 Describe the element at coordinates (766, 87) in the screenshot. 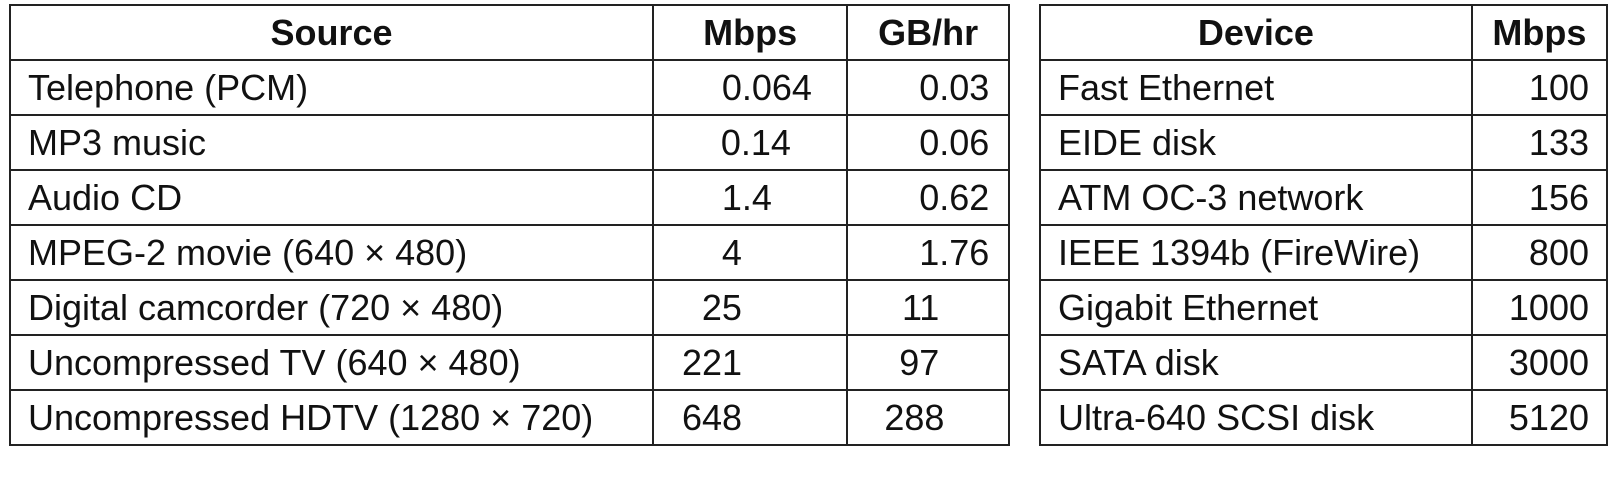

I see `mbps-value: 0.064` at that location.